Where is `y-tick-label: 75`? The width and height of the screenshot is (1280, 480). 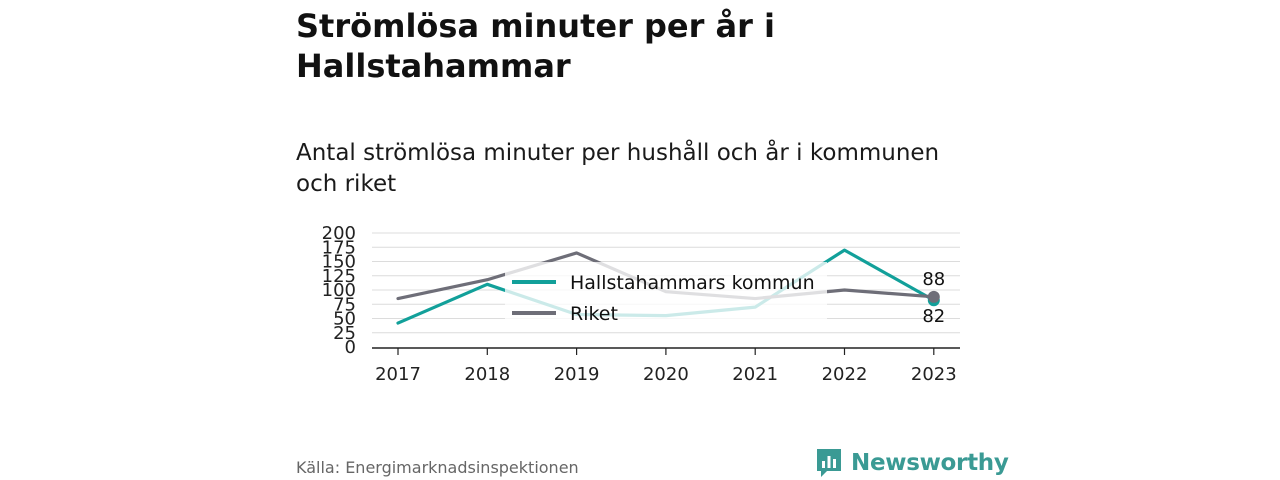
y-tick-label: 75 is located at coordinates (344, 304).